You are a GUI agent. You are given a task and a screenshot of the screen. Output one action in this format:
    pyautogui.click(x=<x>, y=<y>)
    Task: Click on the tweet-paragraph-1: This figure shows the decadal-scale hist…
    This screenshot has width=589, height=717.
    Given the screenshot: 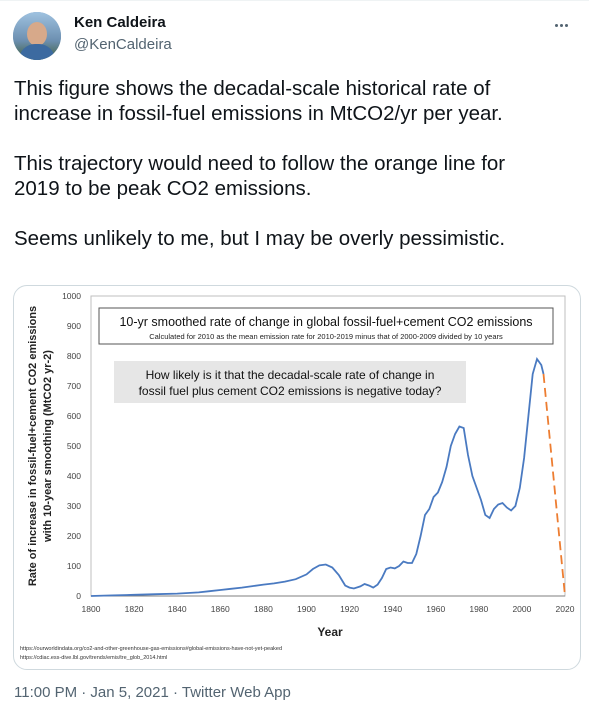 What is the action you would take?
    pyautogui.click(x=258, y=101)
    